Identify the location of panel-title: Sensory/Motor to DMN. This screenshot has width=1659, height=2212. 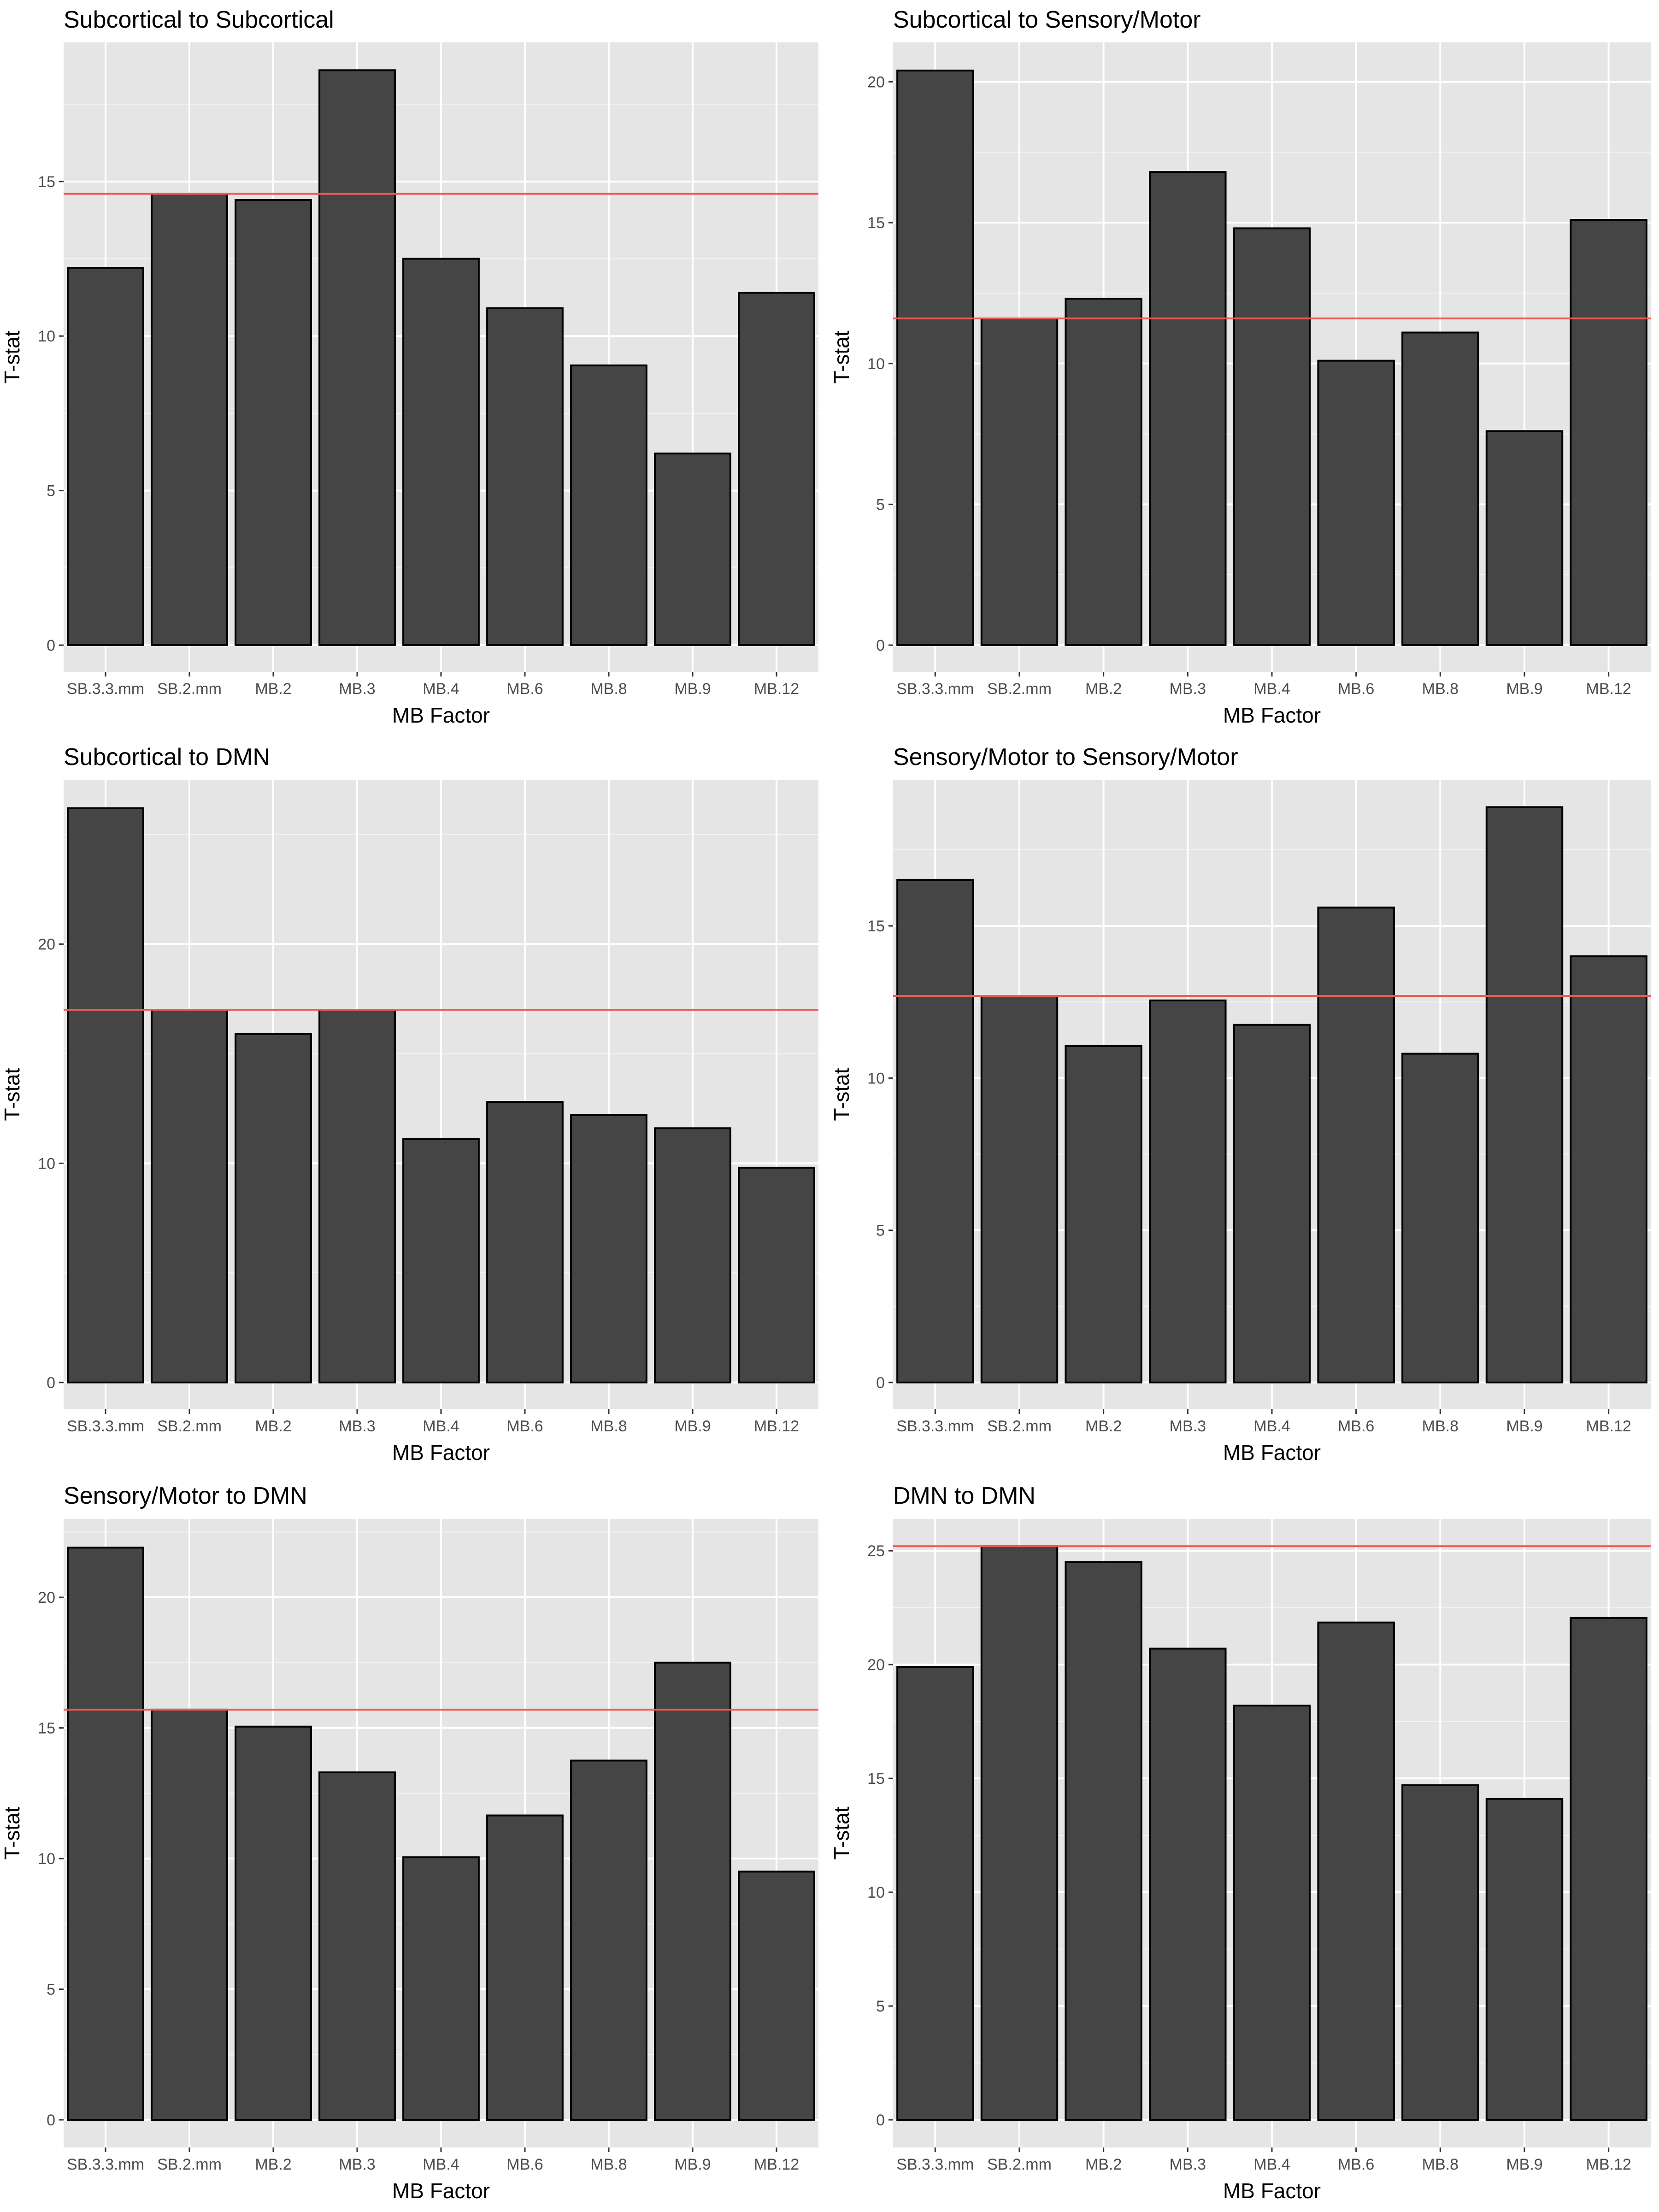
(185, 1496).